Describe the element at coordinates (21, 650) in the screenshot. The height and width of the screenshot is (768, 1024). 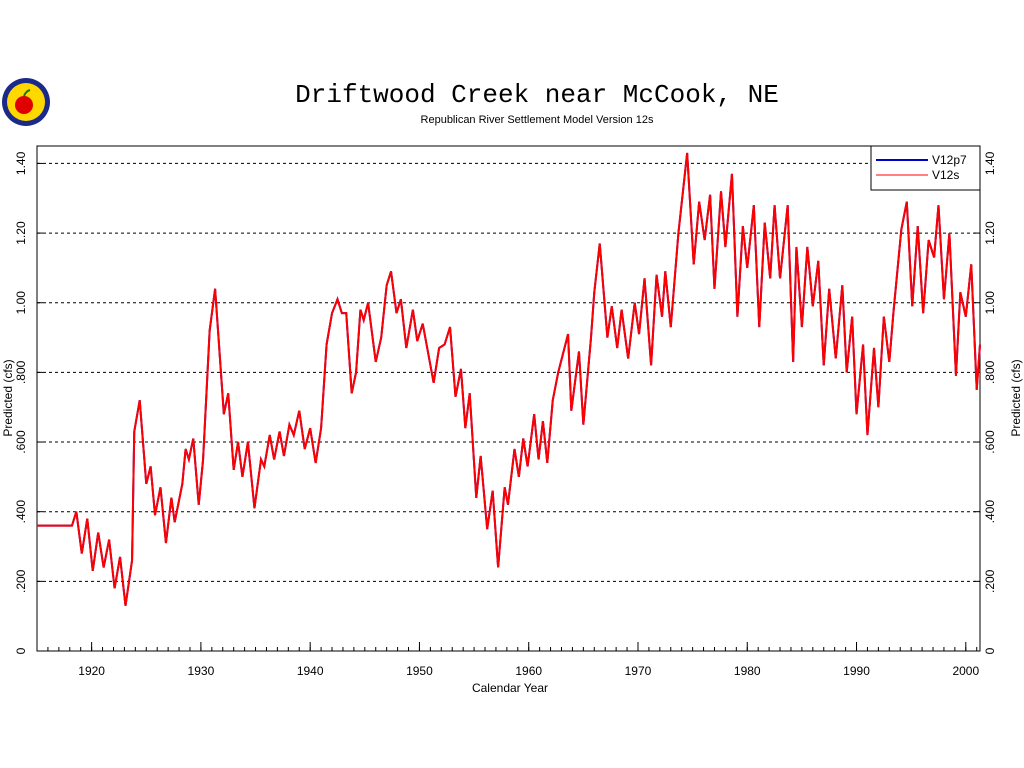
I see `y-tick-label: 0` at that location.